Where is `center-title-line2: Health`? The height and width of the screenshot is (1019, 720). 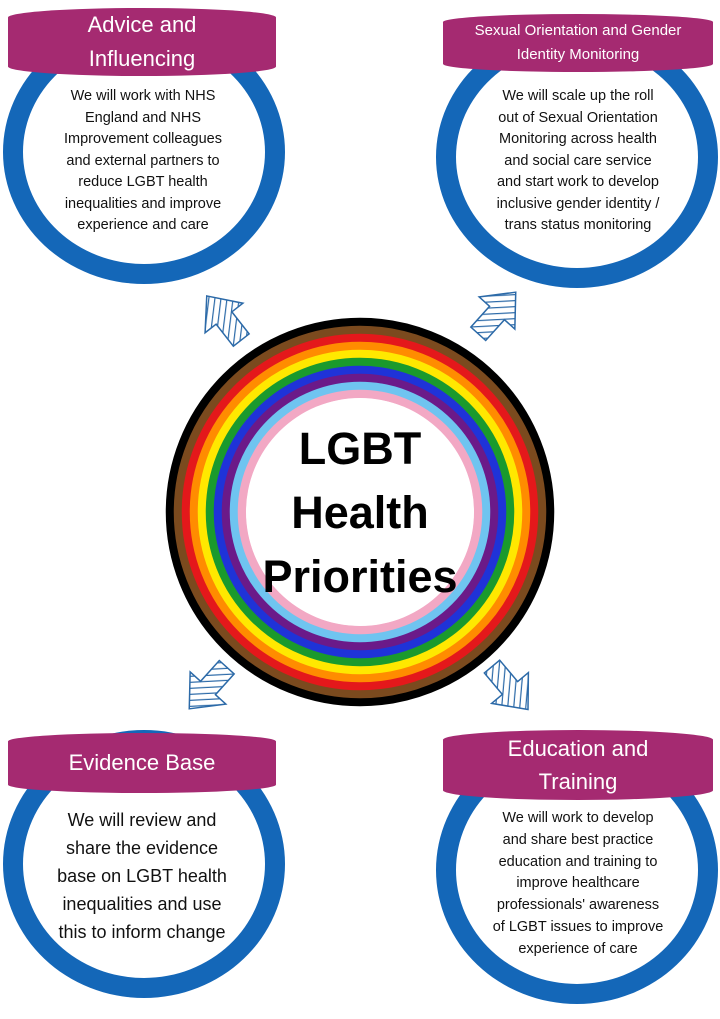 center-title-line2: Health is located at coordinates (360, 512).